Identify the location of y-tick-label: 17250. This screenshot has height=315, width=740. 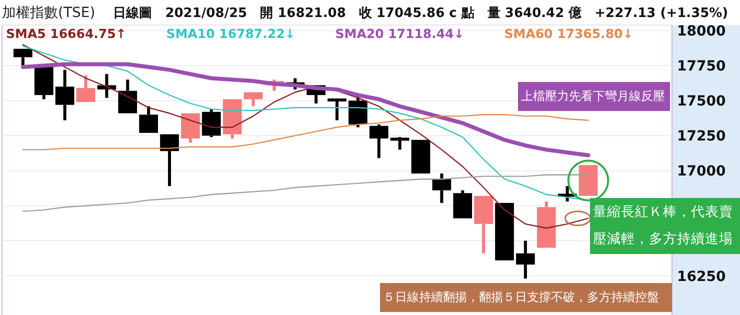
(701, 136).